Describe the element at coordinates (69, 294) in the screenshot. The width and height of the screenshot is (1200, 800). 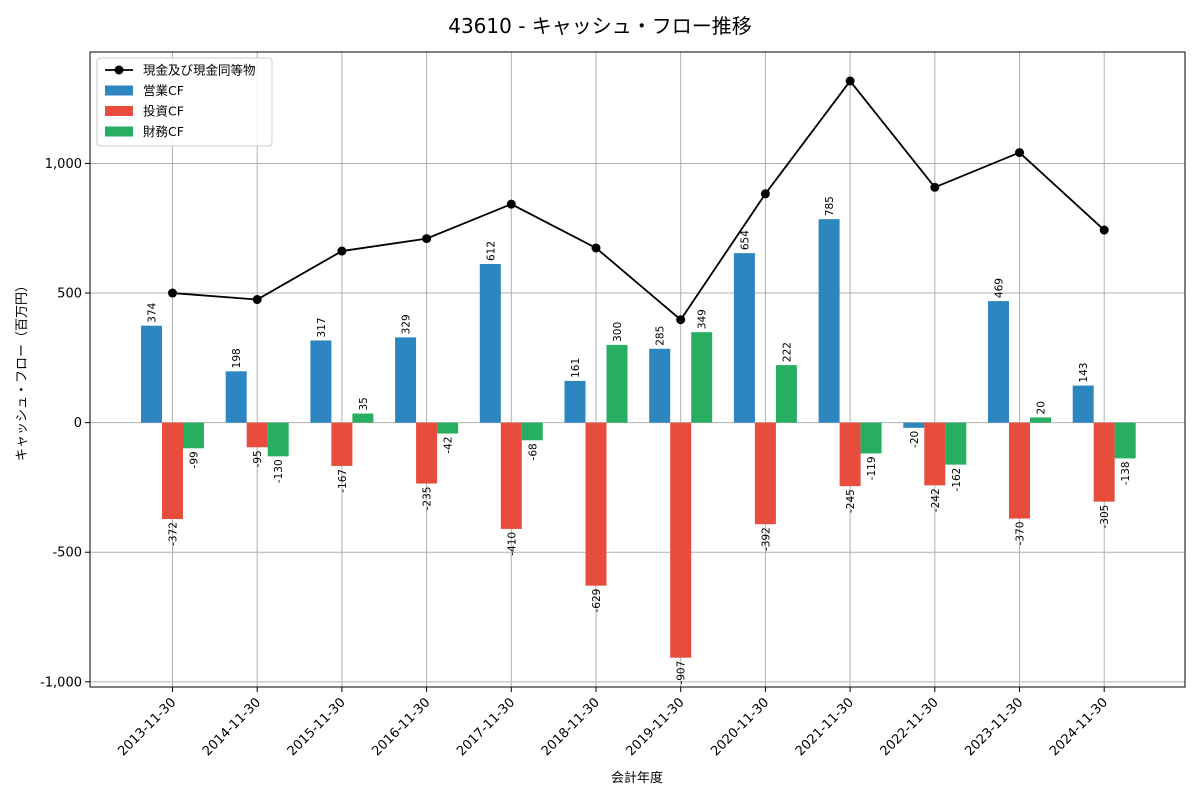
I see `y-tick-label: 500` at that location.